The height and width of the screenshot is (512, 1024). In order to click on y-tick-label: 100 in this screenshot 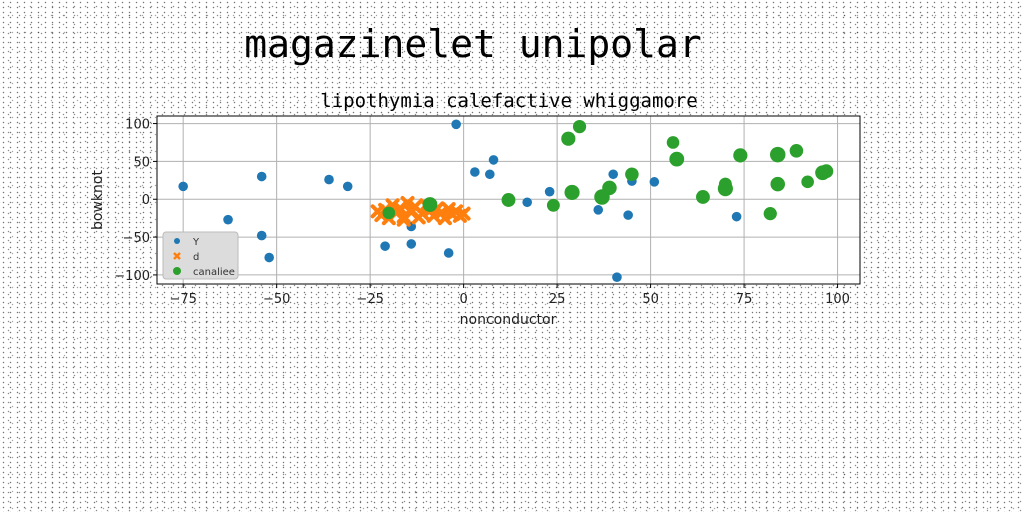, I will do `click(137, 125)`.